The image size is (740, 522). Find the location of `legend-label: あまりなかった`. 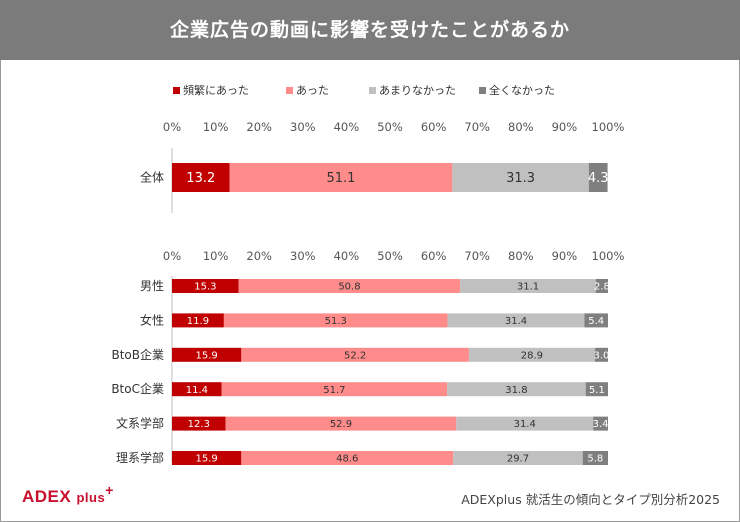

legend-label: あまりなかった is located at coordinates (417, 90).